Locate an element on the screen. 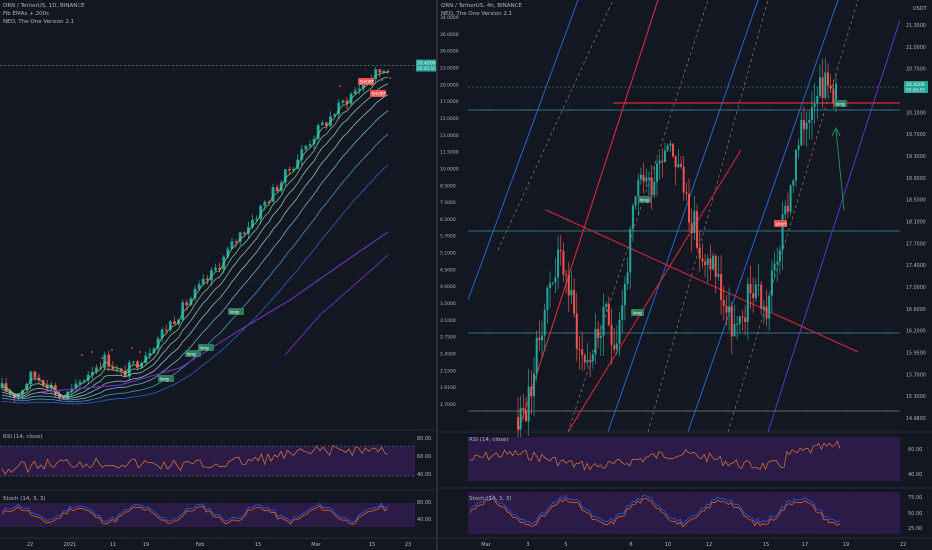  left-study-neo: NEO, The One Version 2.1 is located at coordinates (39, 22).